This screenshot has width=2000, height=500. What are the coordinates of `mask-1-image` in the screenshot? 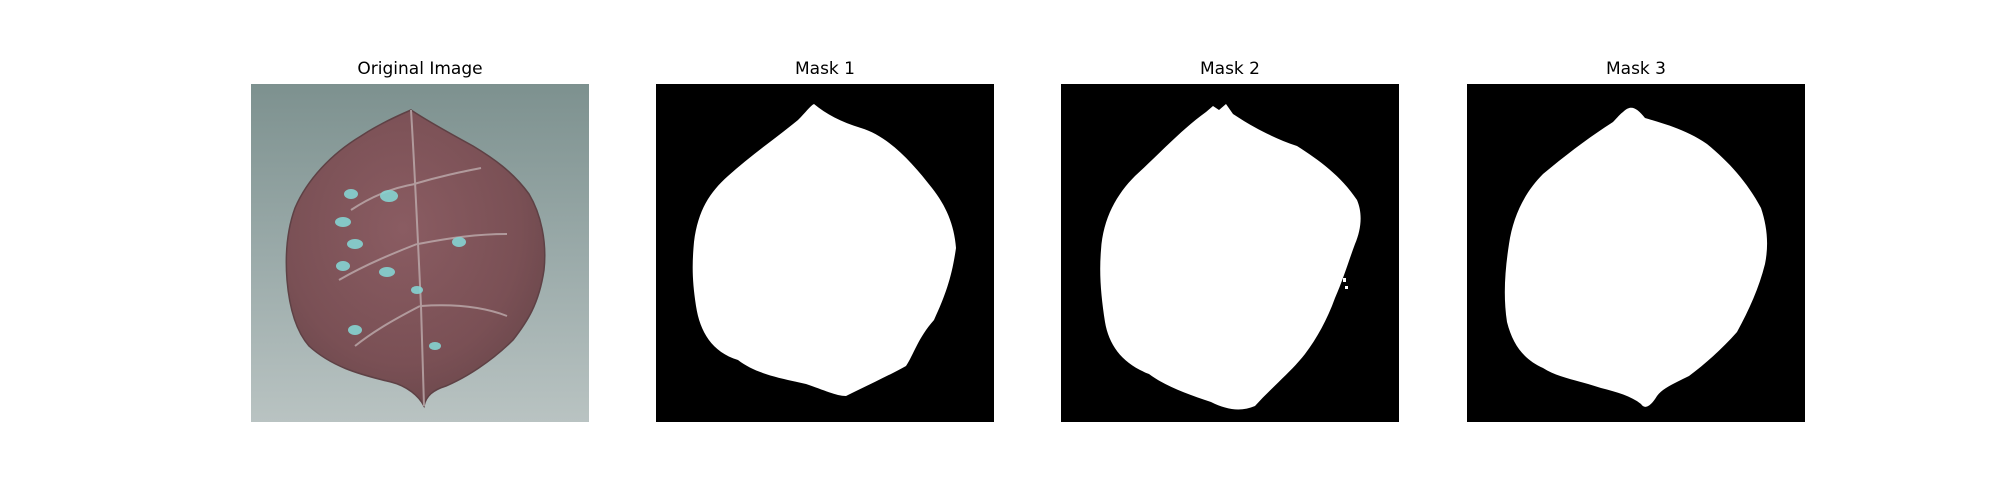 It's located at (825, 253).